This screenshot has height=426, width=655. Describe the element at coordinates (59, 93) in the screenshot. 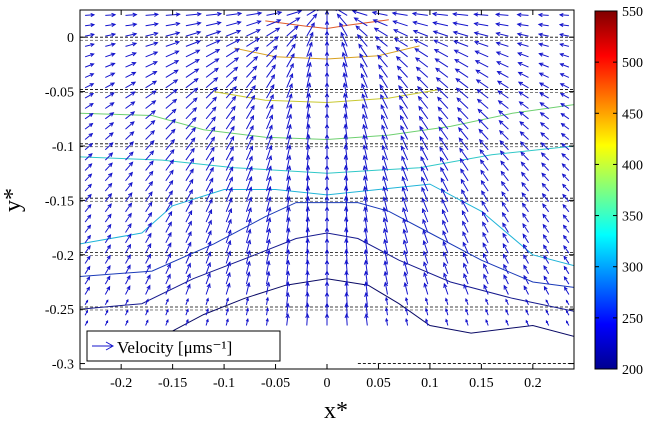

I see `y-tick-label: -0.05` at that location.